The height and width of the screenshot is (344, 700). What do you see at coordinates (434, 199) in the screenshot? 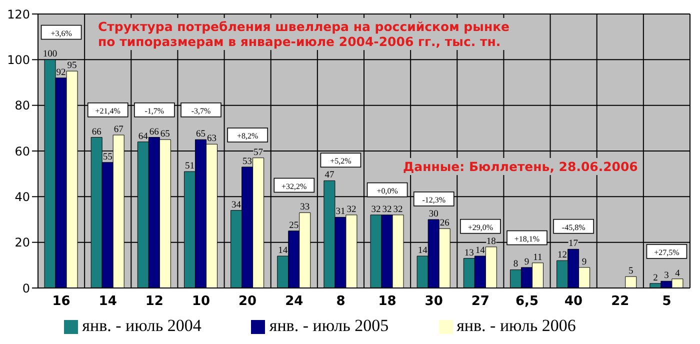
I see `annotation: -12,3%` at bounding box center [434, 199].